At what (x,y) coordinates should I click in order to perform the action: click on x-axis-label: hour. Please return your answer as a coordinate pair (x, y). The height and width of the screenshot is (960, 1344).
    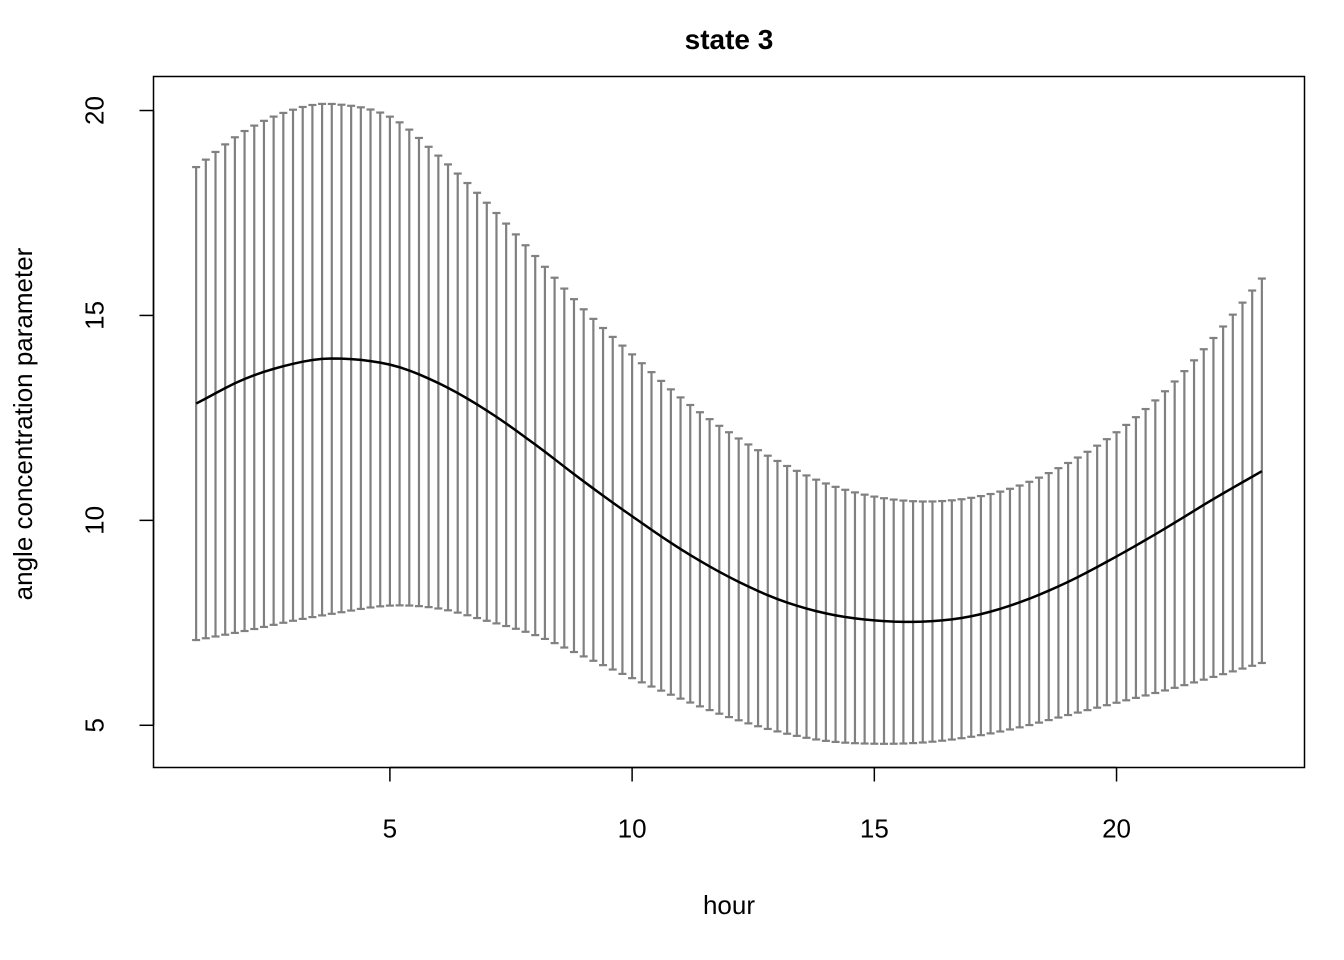
    Looking at the image, I should click on (729, 905).